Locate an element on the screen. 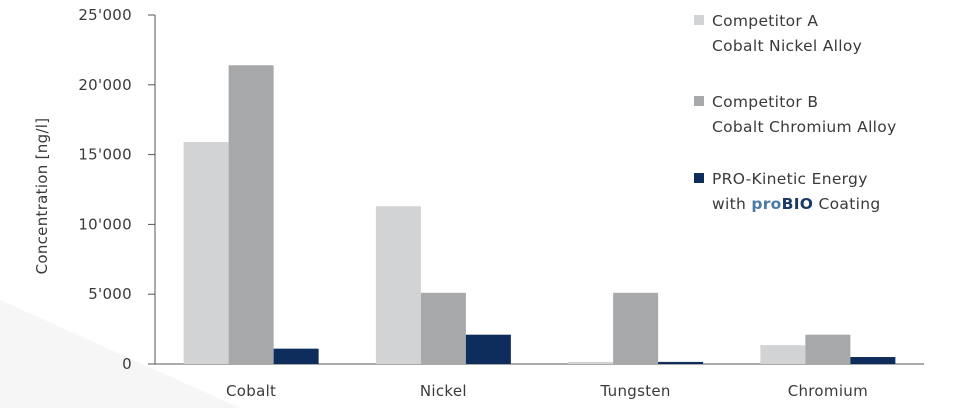 The width and height of the screenshot is (961, 408). x-category-label-tungsten: Tungsten is located at coordinates (634, 391).